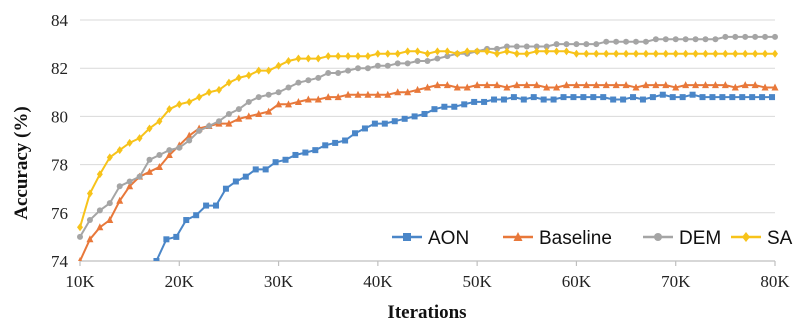  What do you see at coordinates (478, 281) in the screenshot?
I see `x-tick-label: 50K` at bounding box center [478, 281].